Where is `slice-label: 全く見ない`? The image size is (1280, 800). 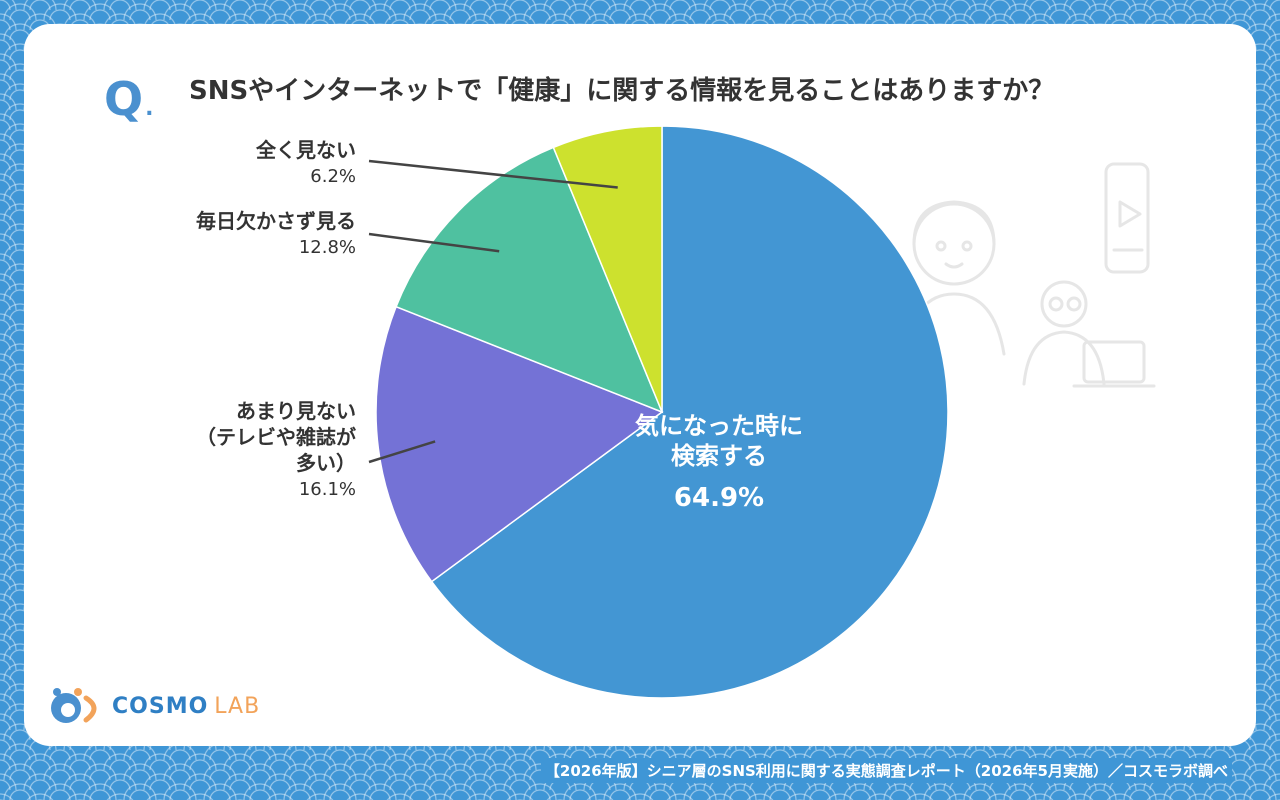 slice-label: 全く見ない is located at coordinates (306, 150).